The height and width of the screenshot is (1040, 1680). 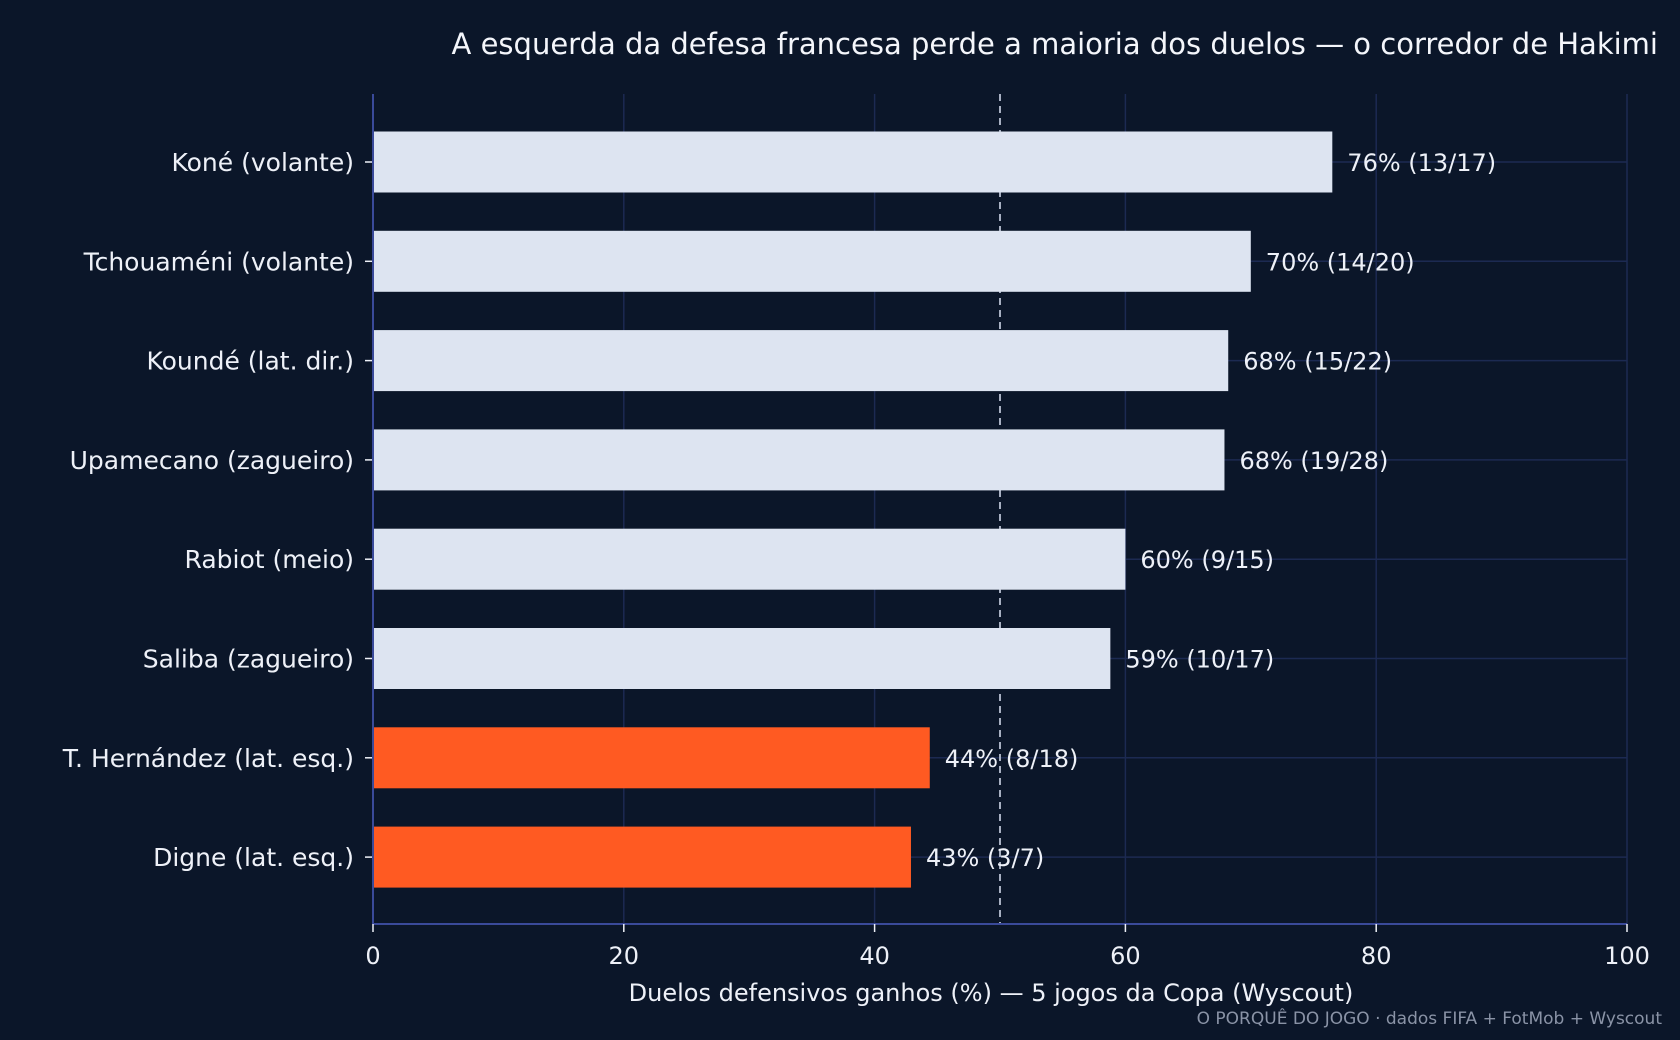 What do you see at coordinates (212, 460) in the screenshot?
I see `category-label: Upamecano (zagueiro)` at bounding box center [212, 460].